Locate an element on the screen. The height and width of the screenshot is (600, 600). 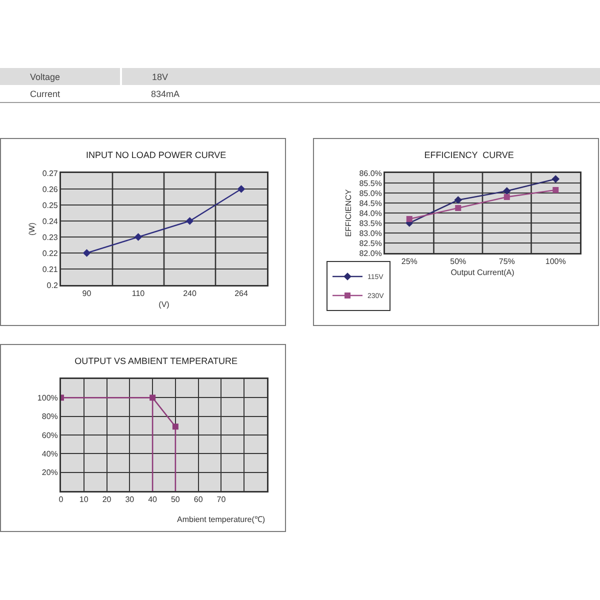
y-tick-label: 60% is located at coordinates (50, 435).